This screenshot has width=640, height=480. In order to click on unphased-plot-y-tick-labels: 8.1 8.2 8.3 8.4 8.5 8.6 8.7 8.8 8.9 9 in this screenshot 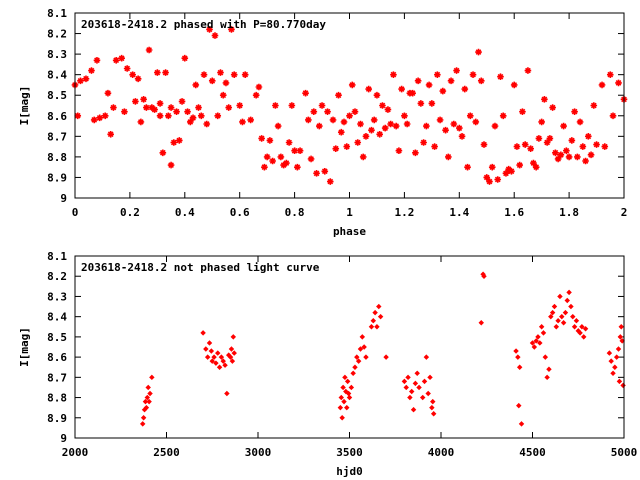, I will do `click(57, 347)`.